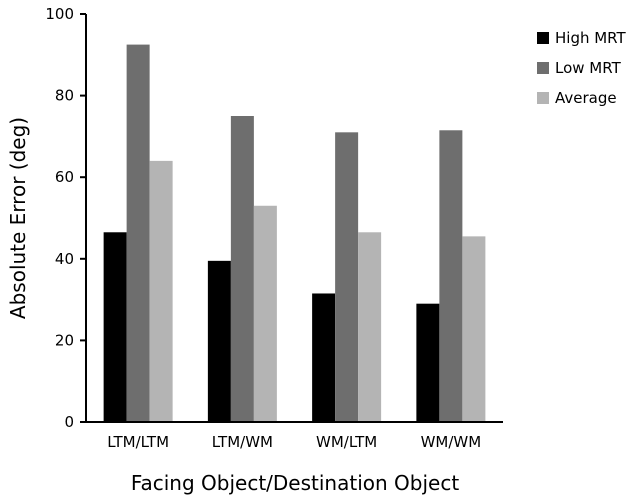 The image size is (636, 501). What do you see at coordinates (451, 442) in the screenshot?
I see `x-tick-label: WM/WM` at bounding box center [451, 442].